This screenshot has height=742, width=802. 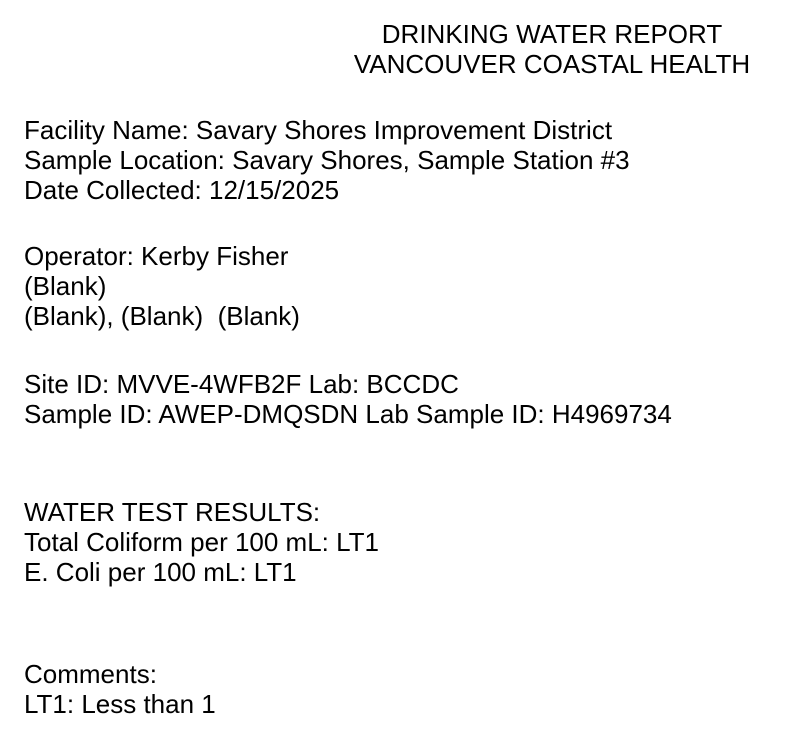 I want to click on blank-placeholder-line-1: (Blank), so click(x=65, y=286).